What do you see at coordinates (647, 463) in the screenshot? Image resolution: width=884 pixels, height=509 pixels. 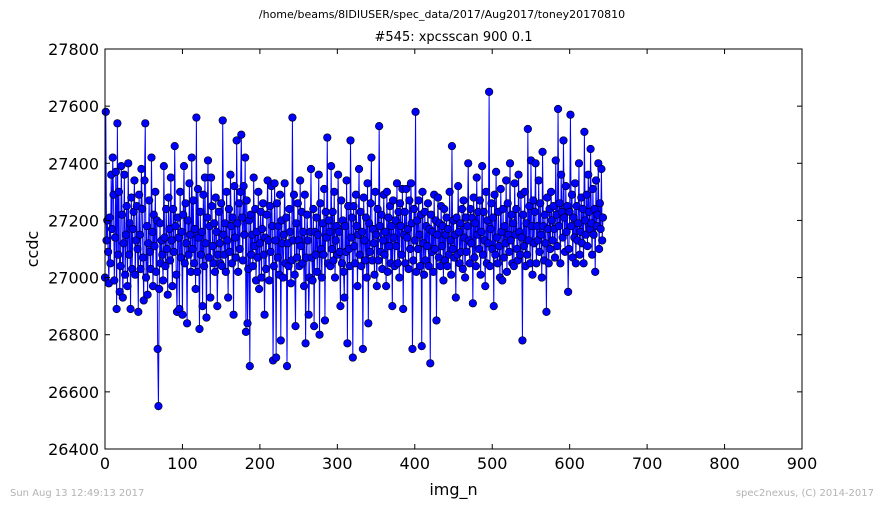 I see `x-tick-label: 700` at bounding box center [647, 463].